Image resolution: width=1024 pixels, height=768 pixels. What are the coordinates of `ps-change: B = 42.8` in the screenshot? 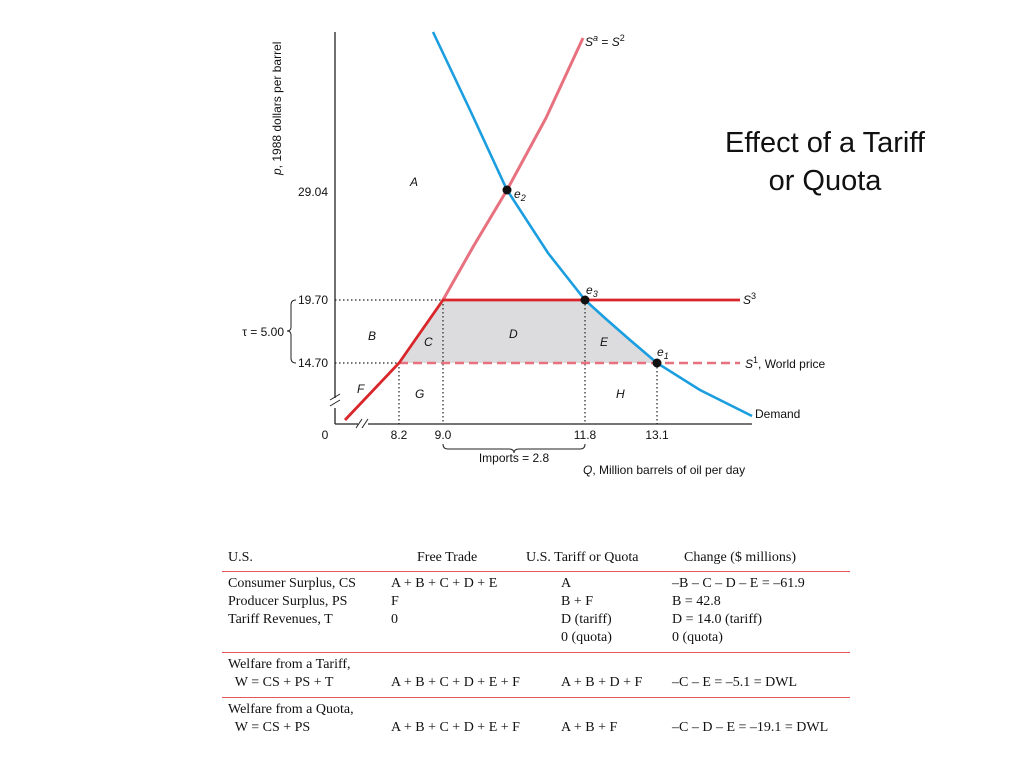 It's located at (696, 601).